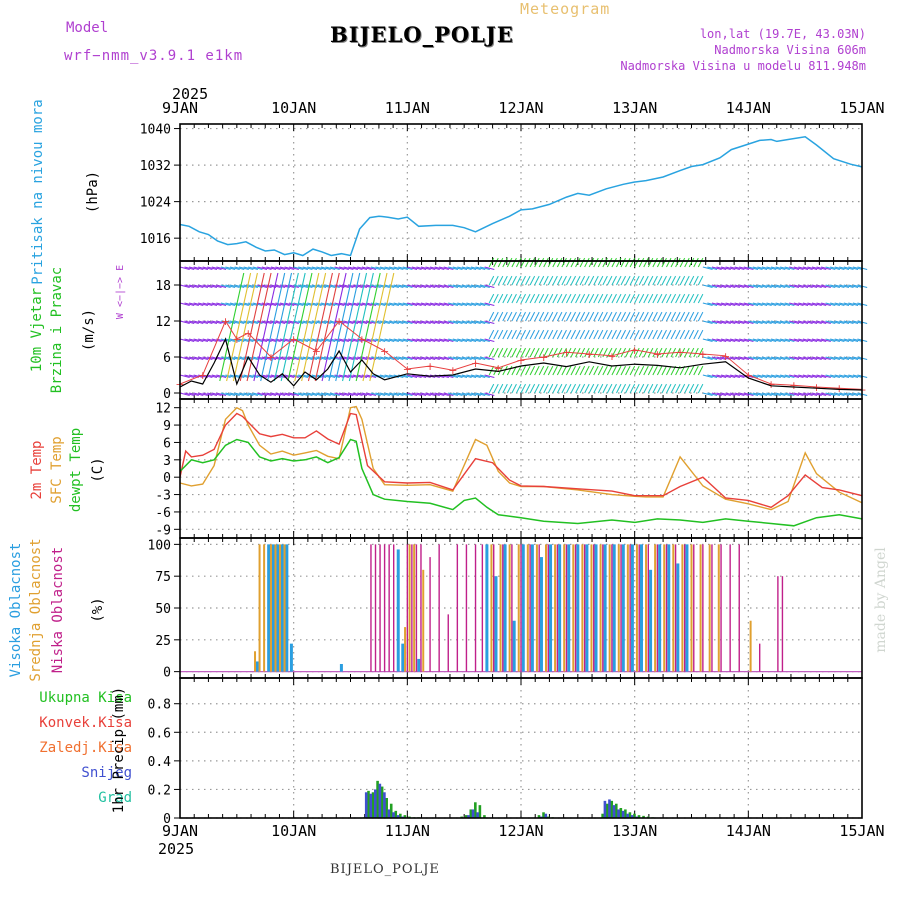  What do you see at coordinates (159, 790) in the screenshot?
I see `y-tick-label: 0.2` at bounding box center [159, 790].